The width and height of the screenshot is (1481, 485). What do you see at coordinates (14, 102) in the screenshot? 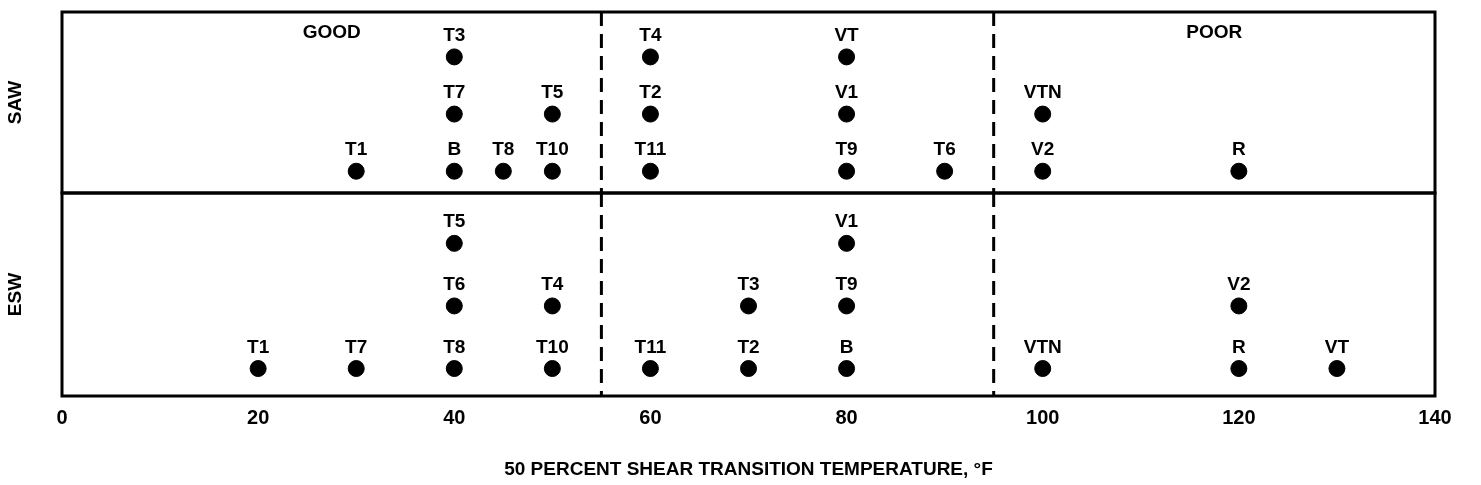
I see `y-axis-title: SAW` at bounding box center [14, 102].